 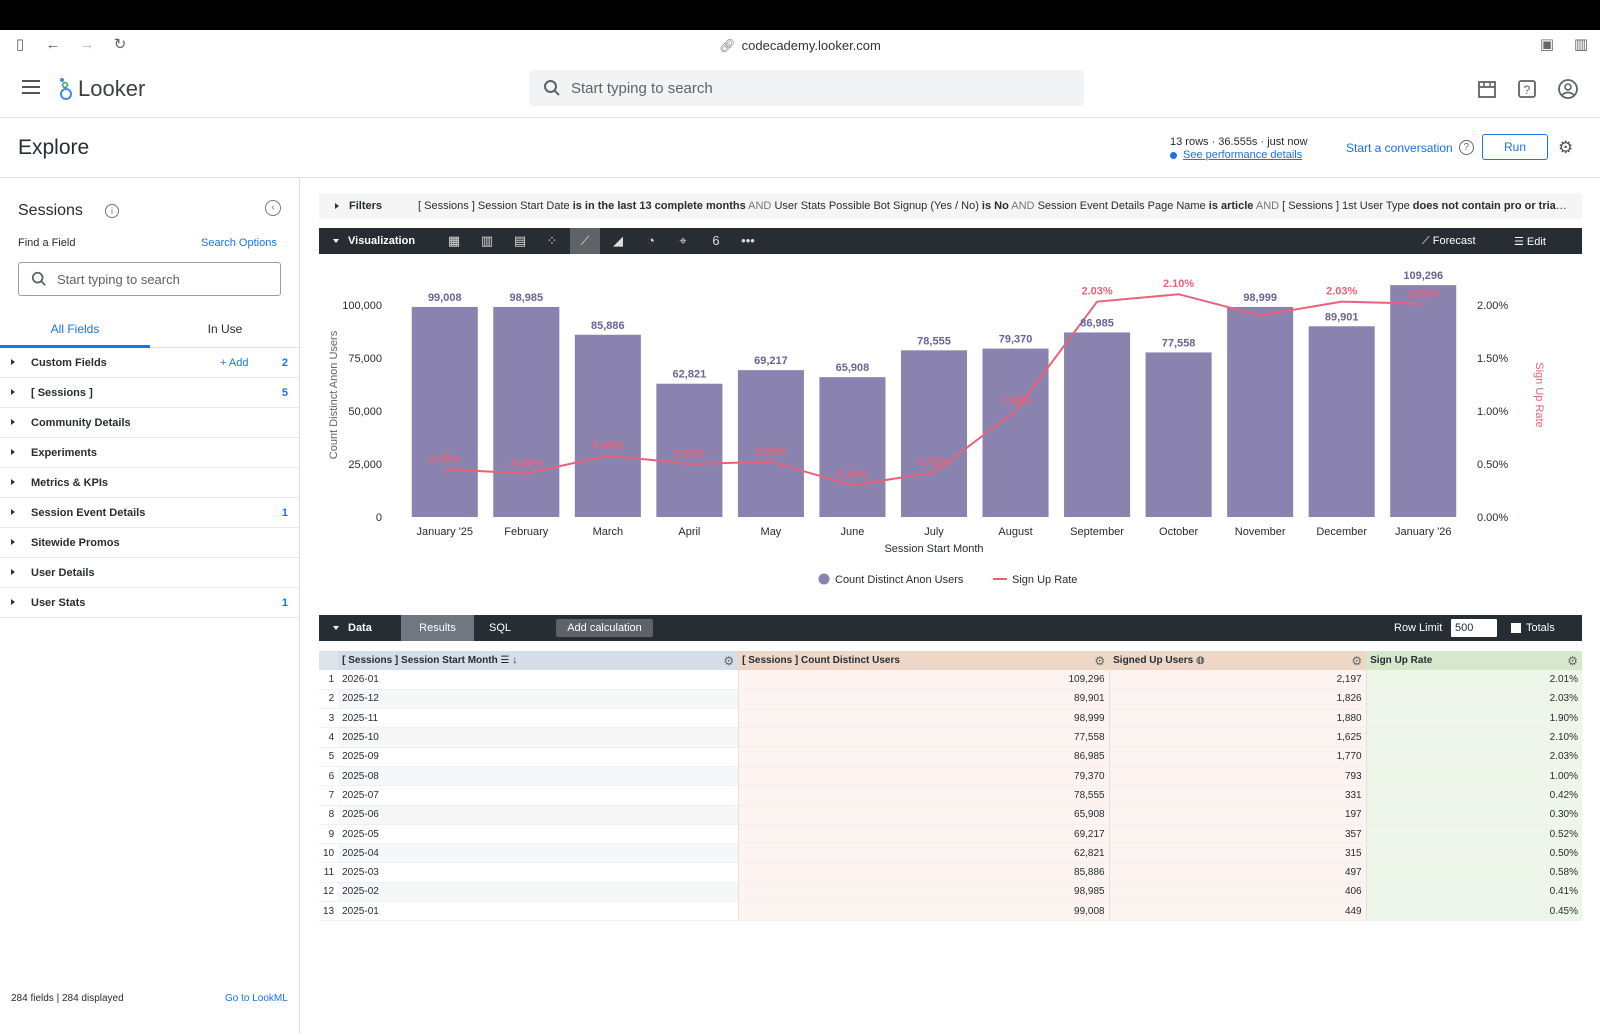 I want to click on field-group-3: Experiments, so click(x=150, y=453).